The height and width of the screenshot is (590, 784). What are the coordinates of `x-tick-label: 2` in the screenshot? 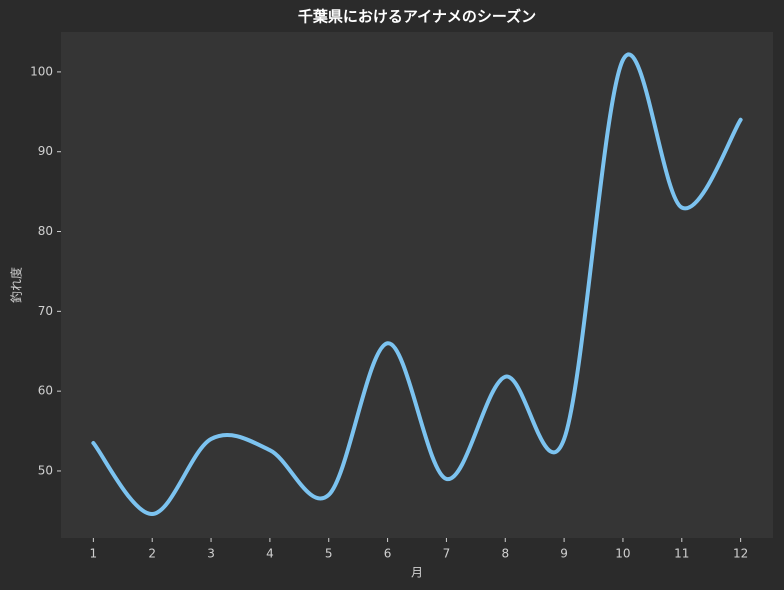 It's located at (152, 554).